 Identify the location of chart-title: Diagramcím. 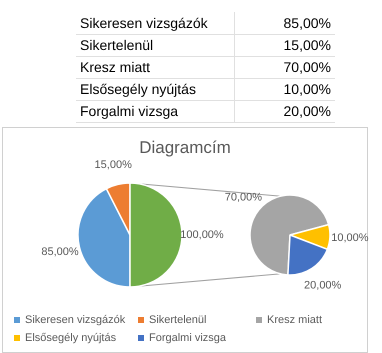
(185, 148).